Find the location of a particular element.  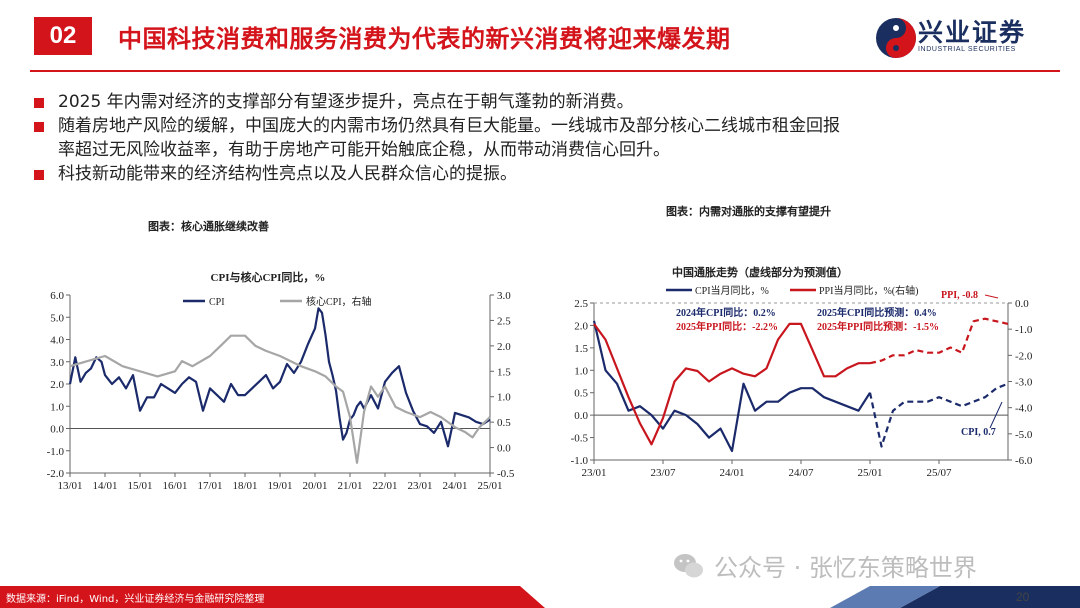

watermark-text: 公众号 · 张忆东策略世界 is located at coordinates (845, 568).